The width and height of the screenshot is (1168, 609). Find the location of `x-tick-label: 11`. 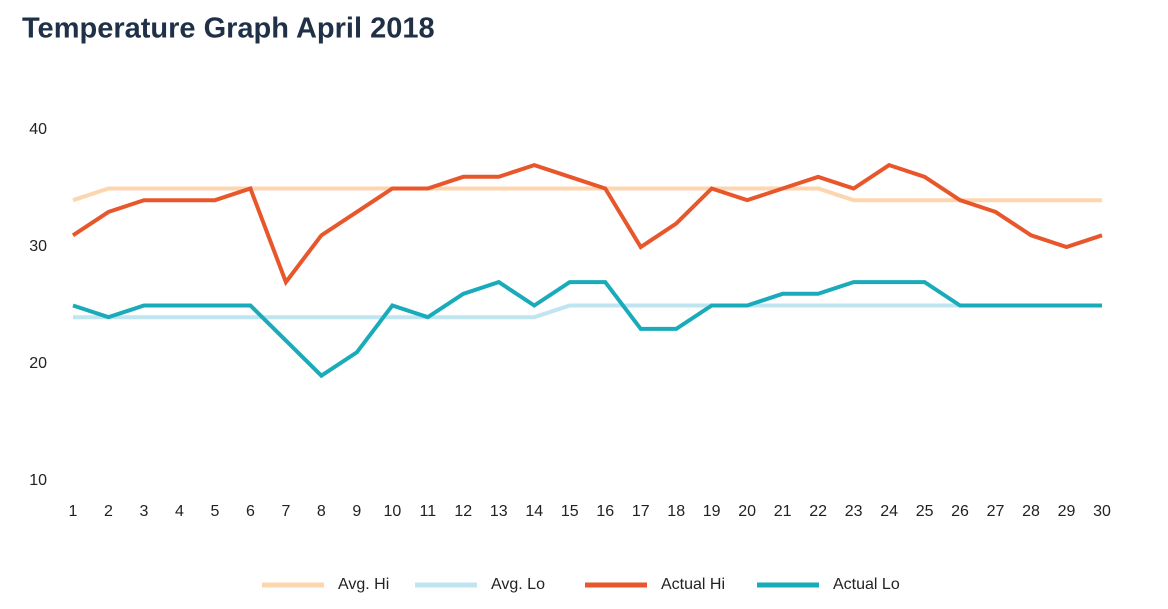

x-tick-label: 11 is located at coordinates (428, 511).